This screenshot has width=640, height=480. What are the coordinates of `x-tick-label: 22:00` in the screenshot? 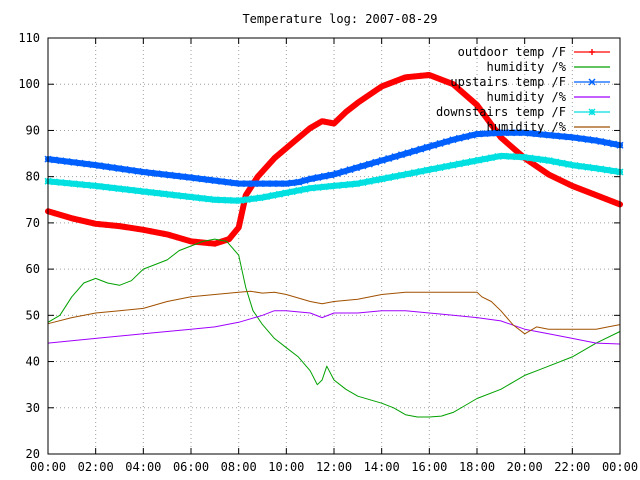 It's located at (572, 467).